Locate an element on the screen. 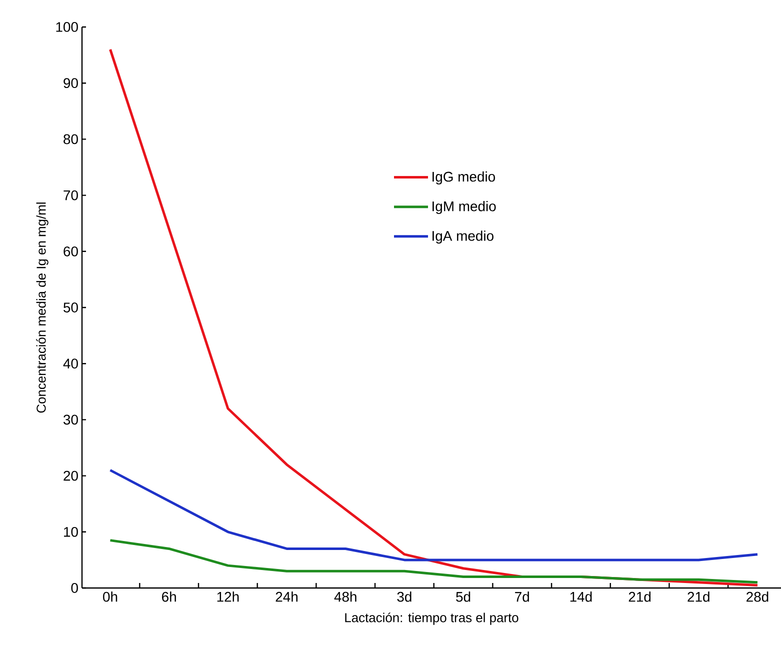  x-tick-label: 6h is located at coordinates (169, 597).